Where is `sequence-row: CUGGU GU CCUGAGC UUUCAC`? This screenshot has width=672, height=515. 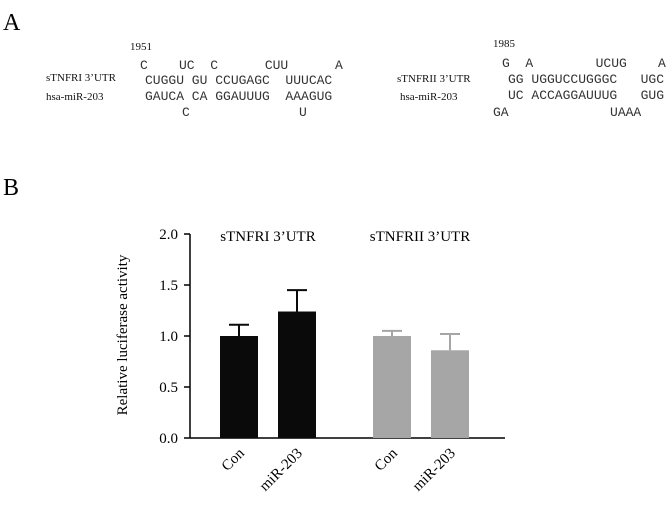
sequence-row: CUGGU GU CCUGAGC UUUCAC is located at coordinates (238, 80).